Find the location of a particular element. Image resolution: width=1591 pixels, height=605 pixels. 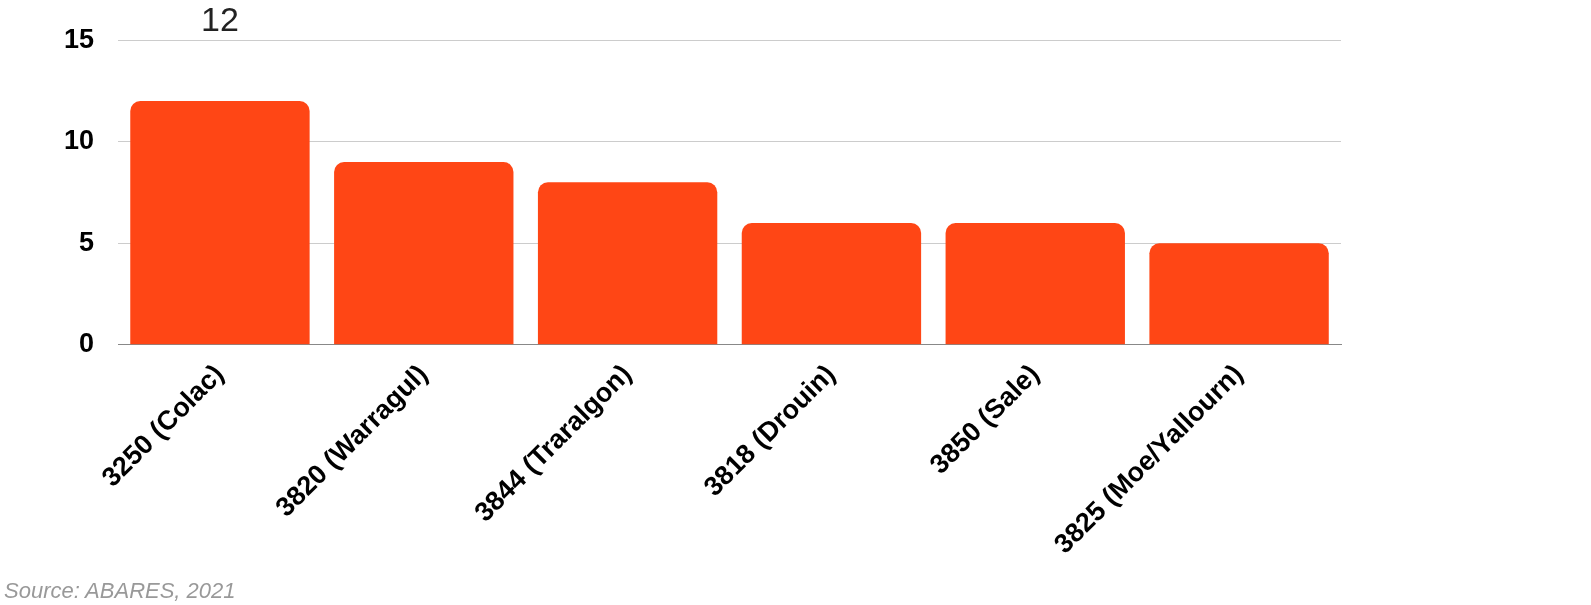

source-note: Source: ABARES, 2021 is located at coordinates (120, 591).